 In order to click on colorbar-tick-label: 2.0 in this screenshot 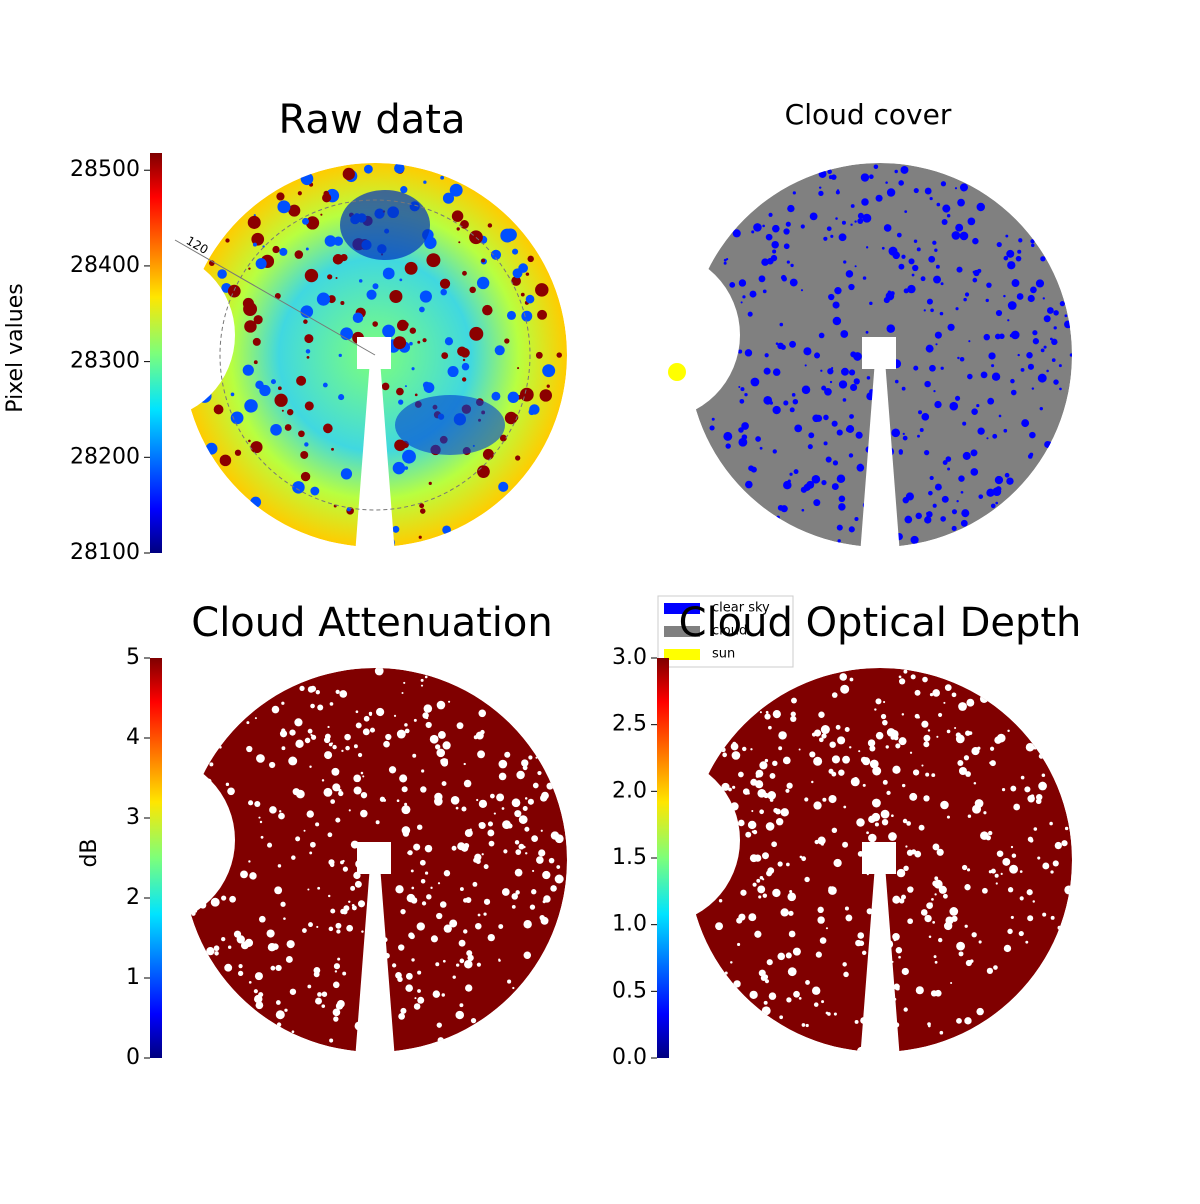, I will do `click(629, 790)`.